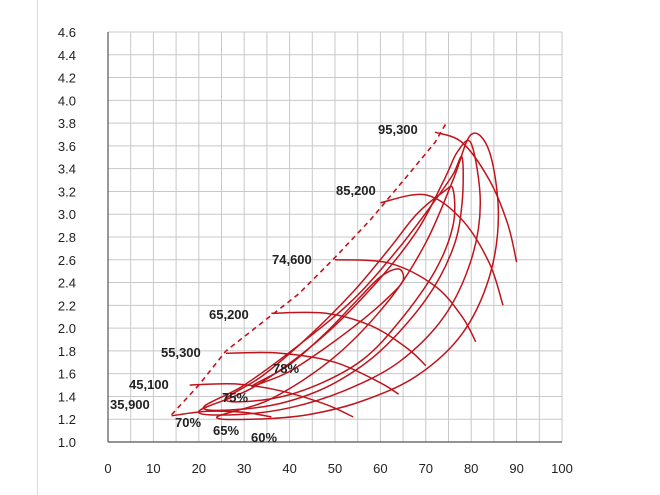  I want to click on x-tick-label: 10, so click(153, 468).